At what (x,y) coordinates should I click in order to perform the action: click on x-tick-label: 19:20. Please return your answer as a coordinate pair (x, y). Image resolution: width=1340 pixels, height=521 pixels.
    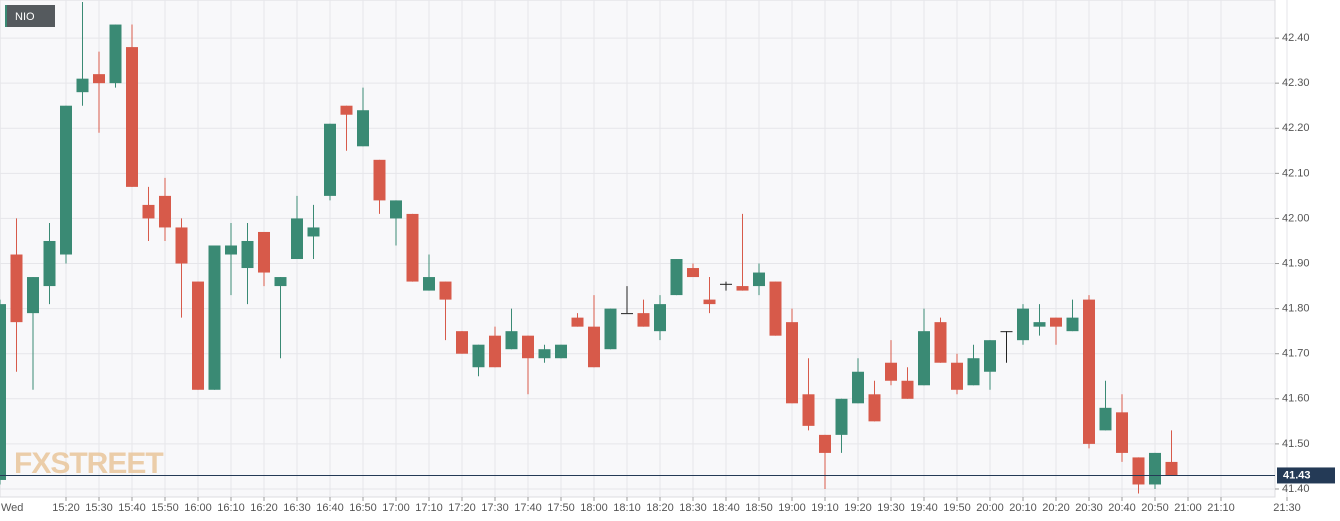
    Looking at the image, I should click on (858, 508).